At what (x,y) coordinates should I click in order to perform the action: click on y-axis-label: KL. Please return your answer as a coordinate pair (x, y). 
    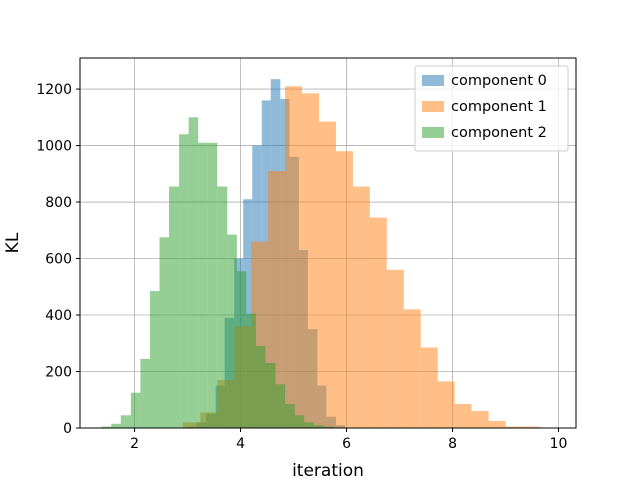
    Looking at the image, I should click on (13, 242).